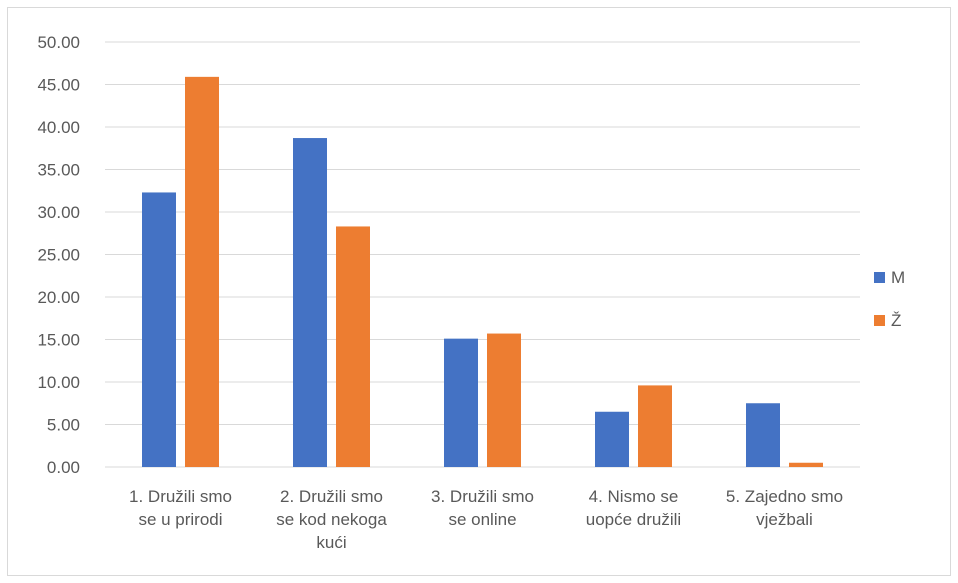 The width and height of the screenshot is (958, 583). I want to click on x-tick-label: 1. Družili smo, so click(180, 496).